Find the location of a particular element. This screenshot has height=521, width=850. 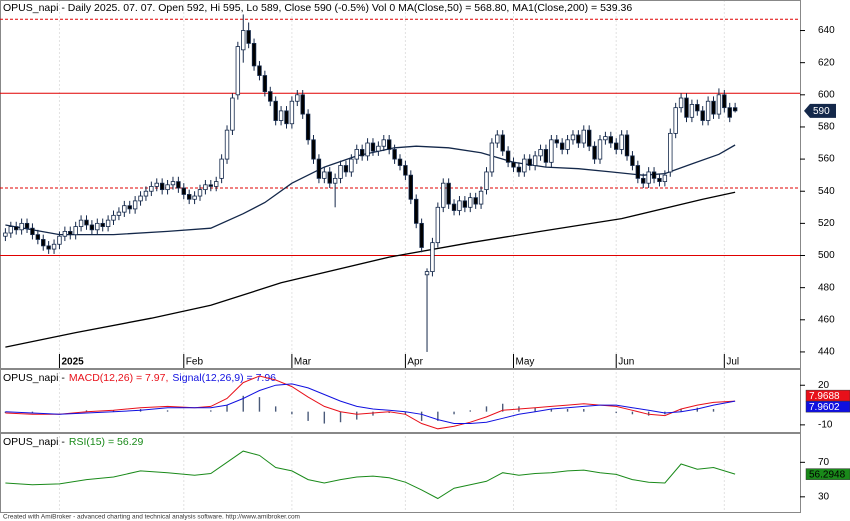

y-tick-label: 70 is located at coordinates (824, 462).